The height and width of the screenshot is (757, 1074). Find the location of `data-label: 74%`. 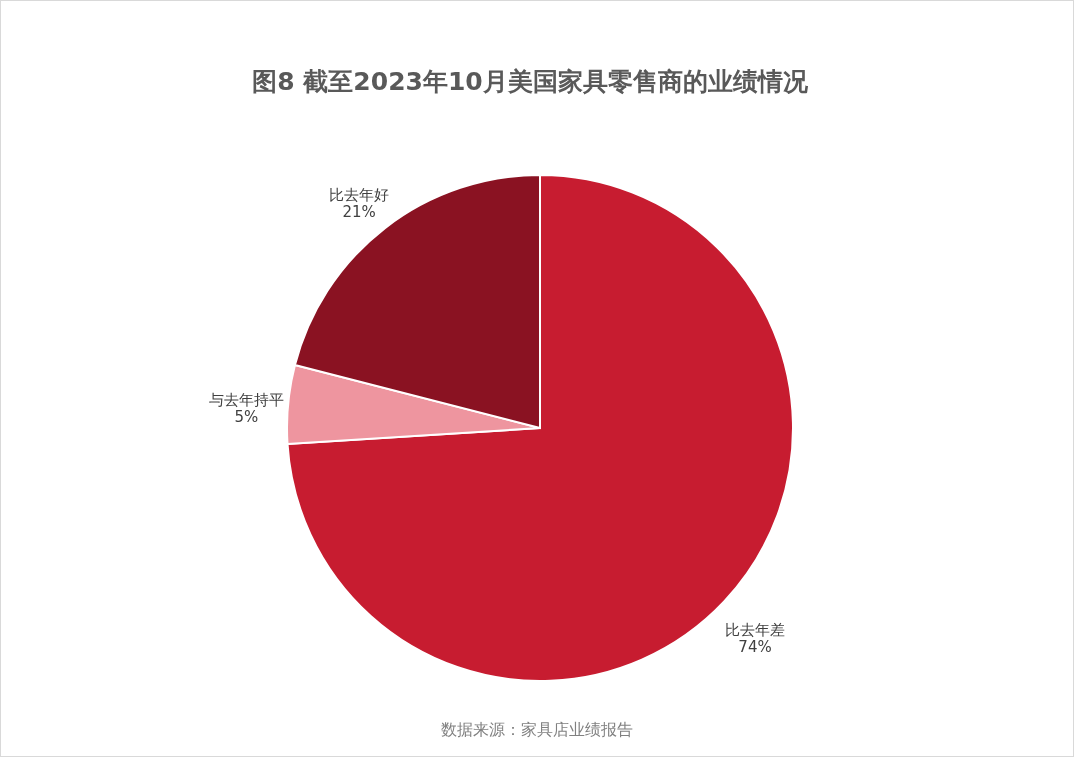

data-label: 74% is located at coordinates (755, 646).